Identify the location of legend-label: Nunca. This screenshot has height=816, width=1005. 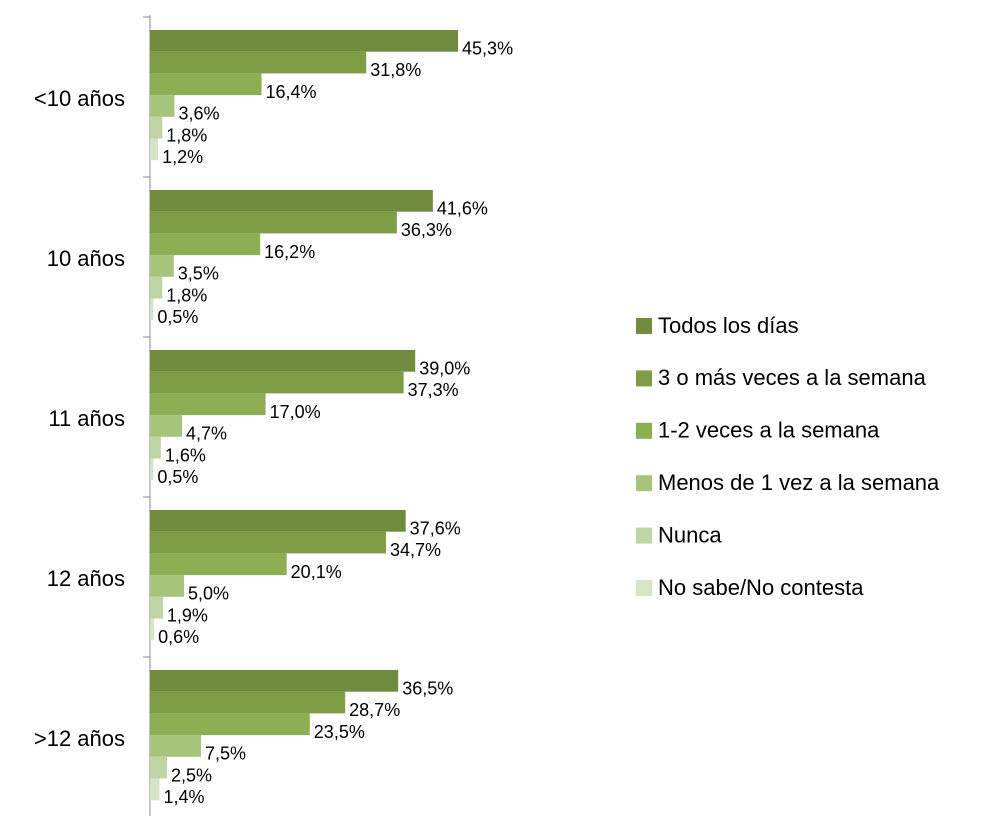
(690, 534).